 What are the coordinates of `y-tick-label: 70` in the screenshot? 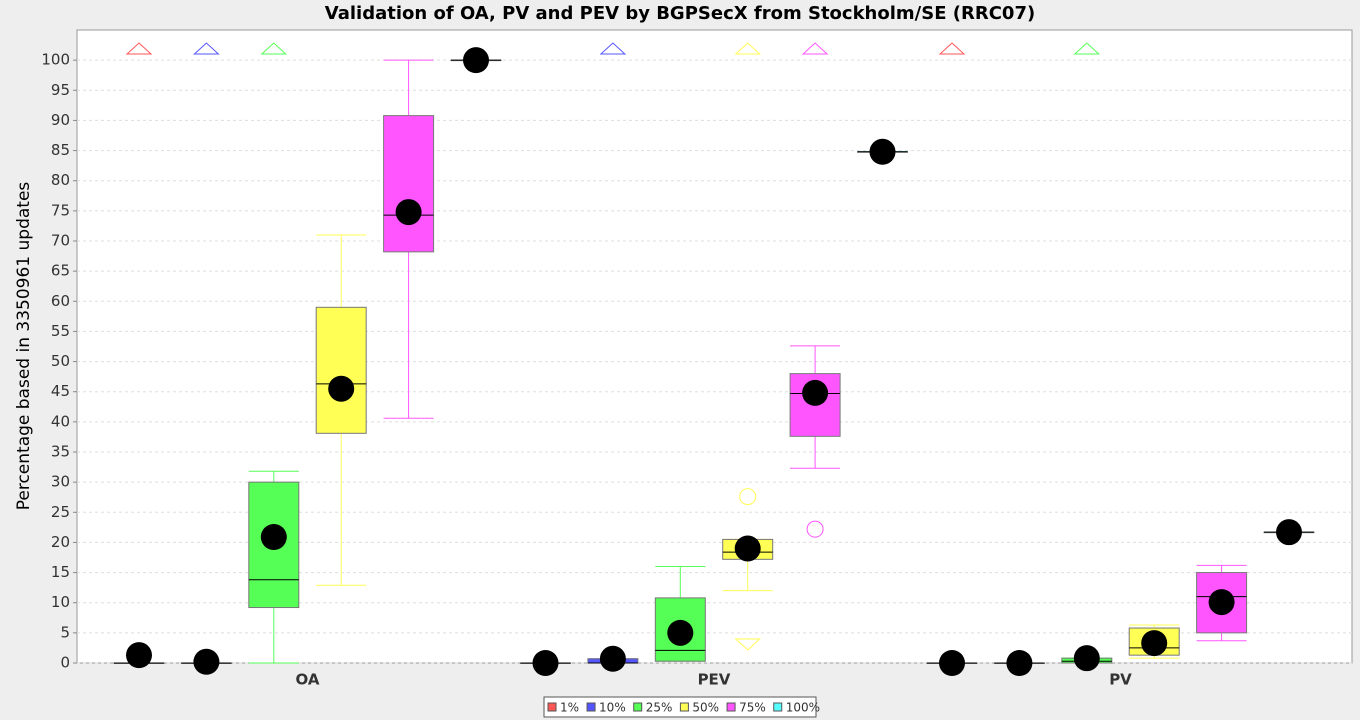 It's located at (60, 241).